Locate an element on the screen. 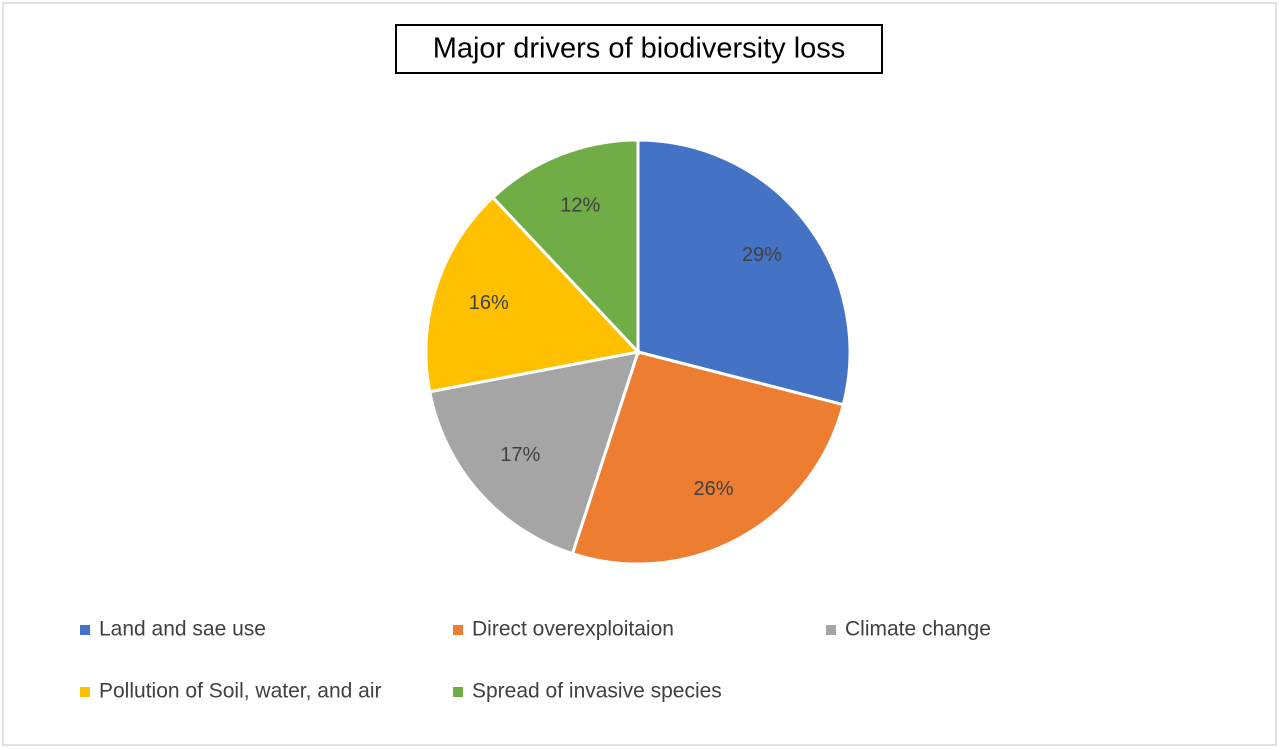  data-label: 17% is located at coordinates (520, 455).